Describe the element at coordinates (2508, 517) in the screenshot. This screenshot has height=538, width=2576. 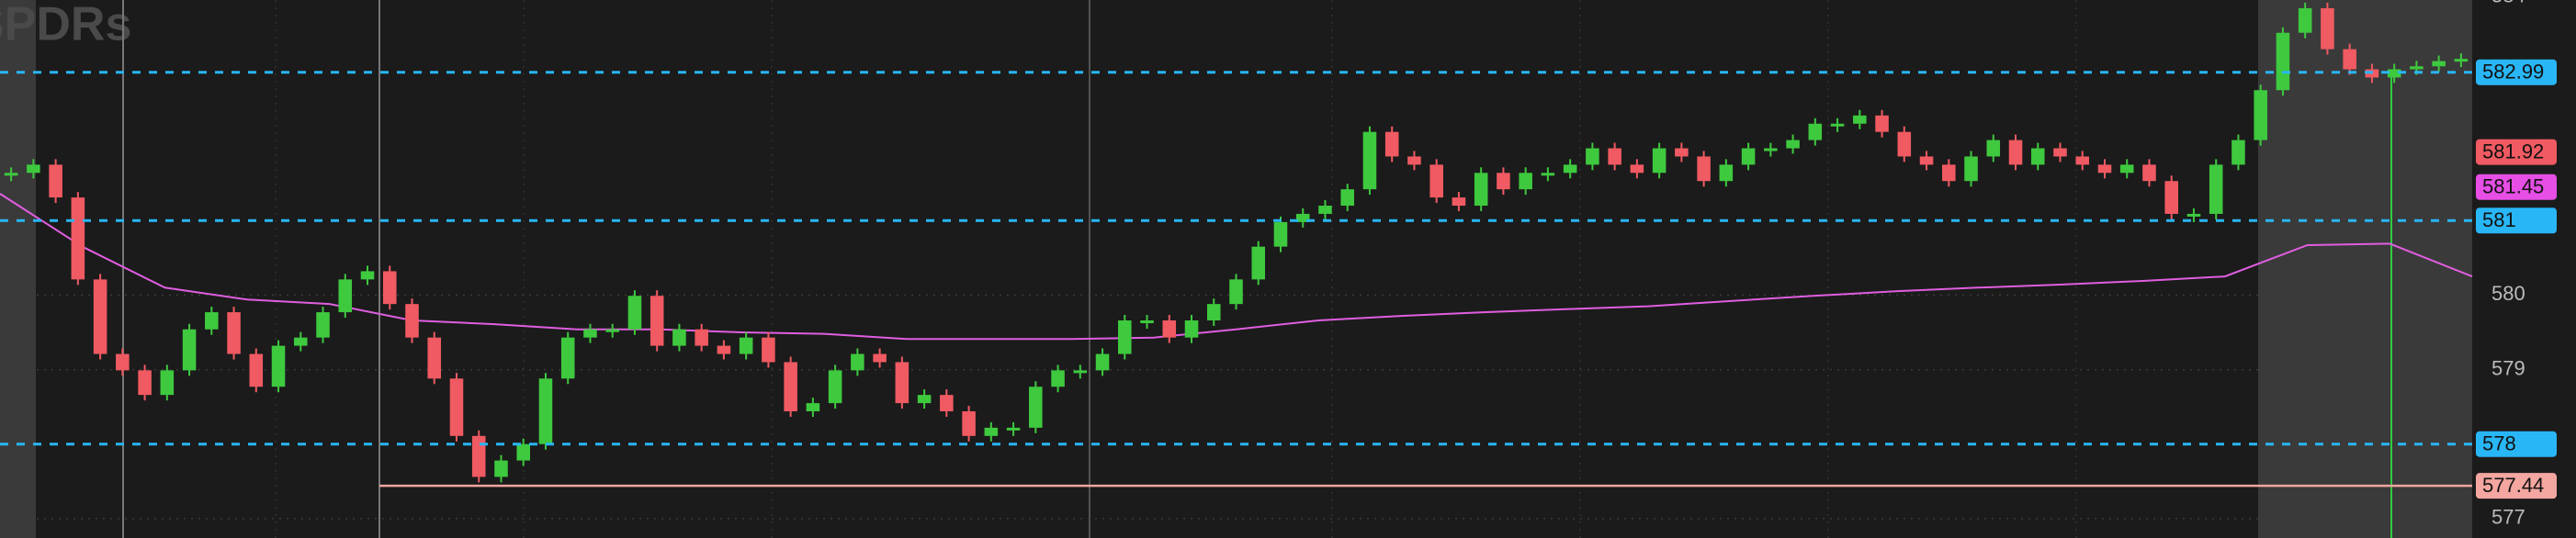
I see `y-tick-label: 577` at that location.